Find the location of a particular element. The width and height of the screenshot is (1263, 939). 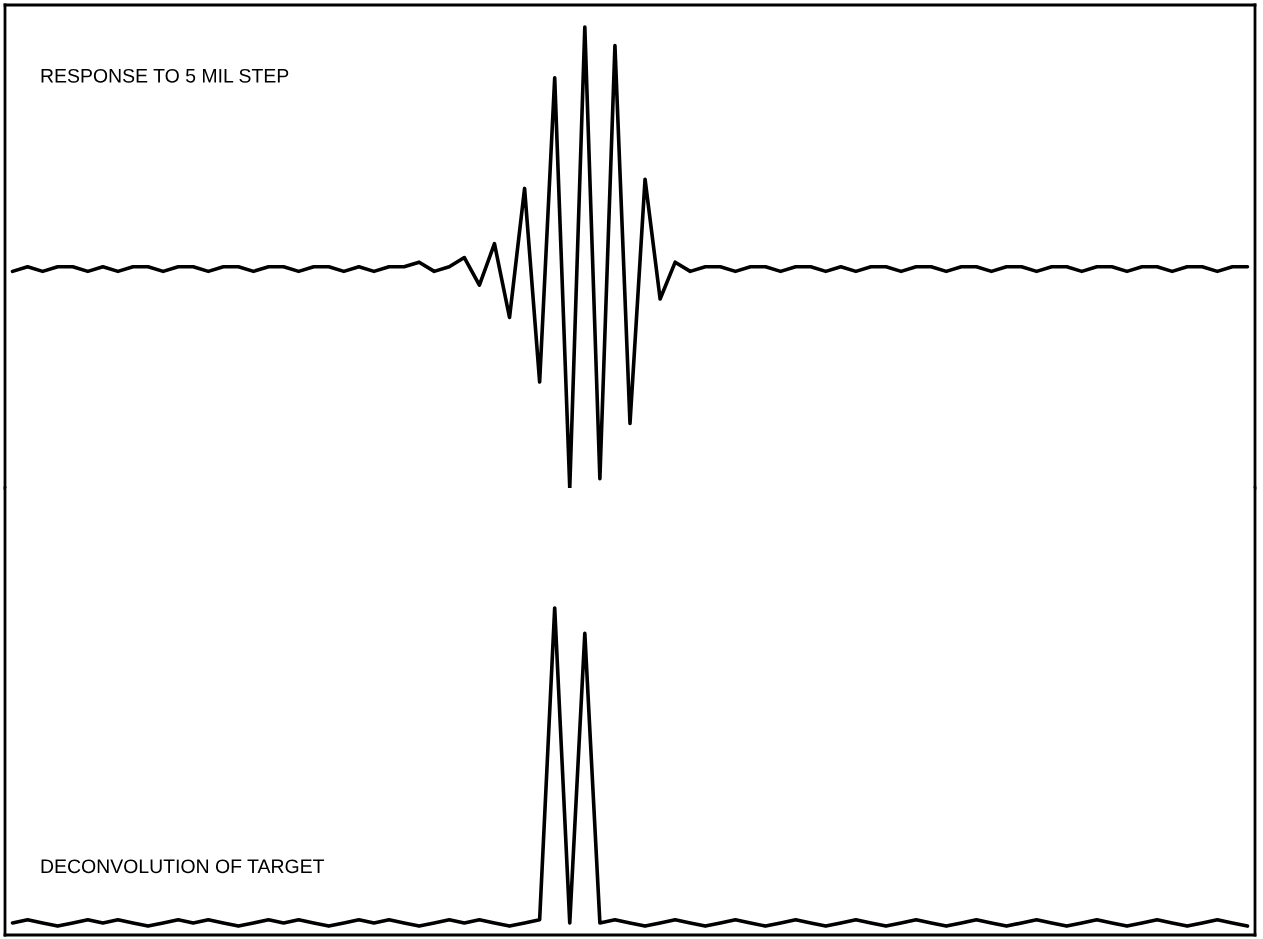

text: DECONVOLUTION OF TARGET is located at coordinates (183, 866).